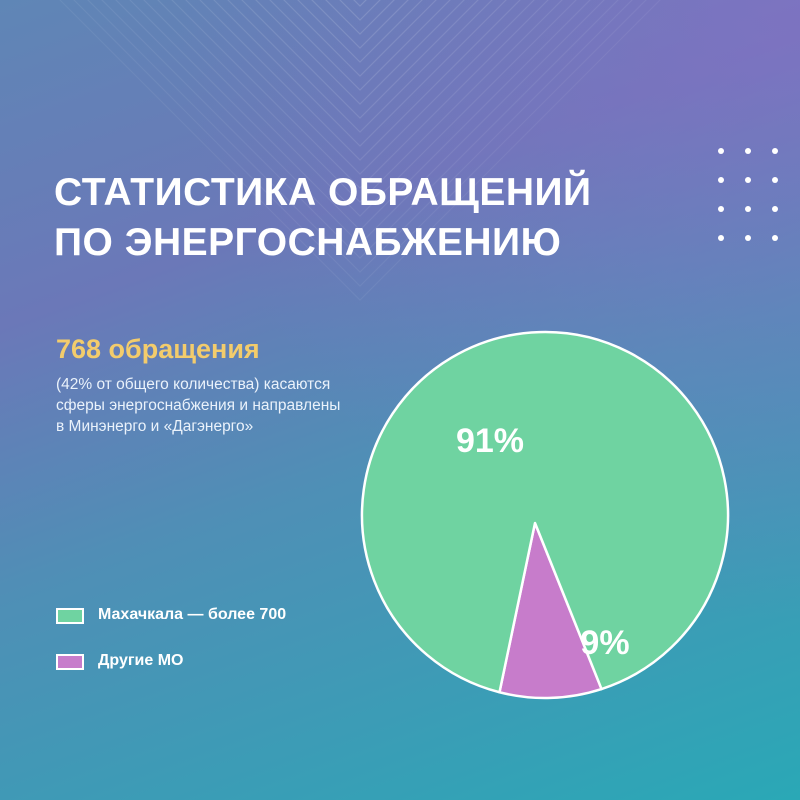 This screenshot has height=800, width=800. Describe the element at coordinates (193, 384) in the screenshot. I see `description-line-1: (42% от общего количества) касаются` at that location.